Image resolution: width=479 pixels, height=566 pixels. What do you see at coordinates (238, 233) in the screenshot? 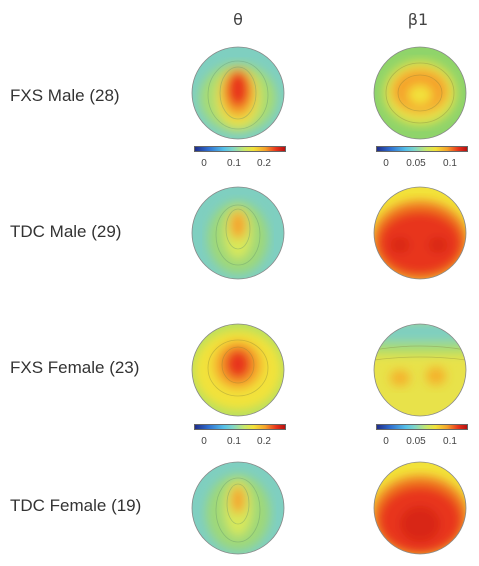
I see `topomap-tdc-male-theta` at bounding box center [238, 233].